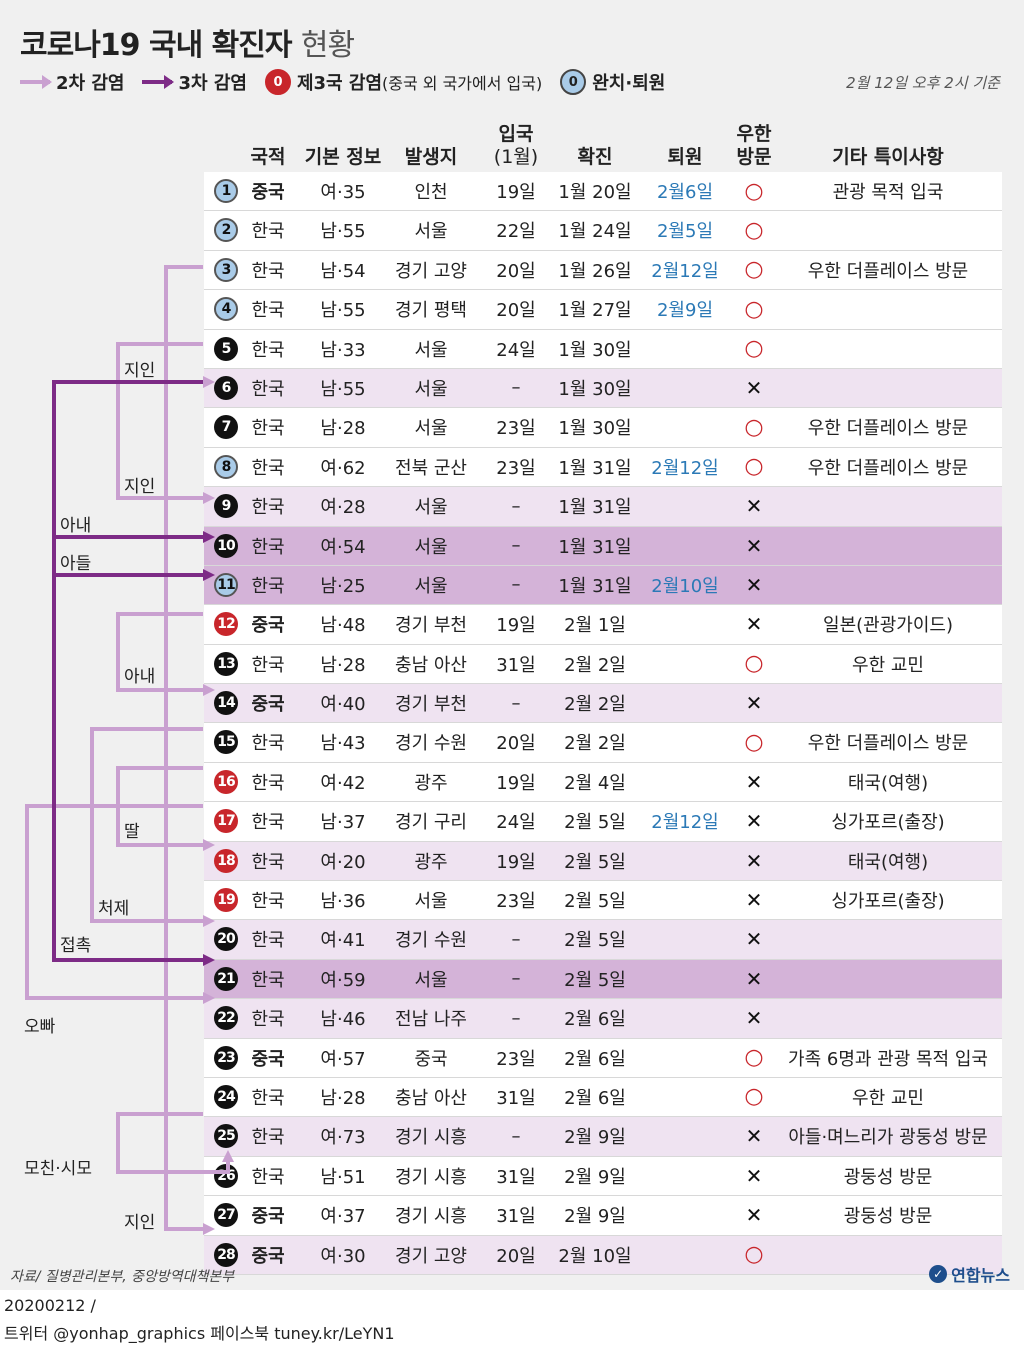 This screenshot has width=1024, height=1348. Describe the element at coordinates (431, 1020) in the screenshot. I see `cell-origin: 전남 나주` at that location.